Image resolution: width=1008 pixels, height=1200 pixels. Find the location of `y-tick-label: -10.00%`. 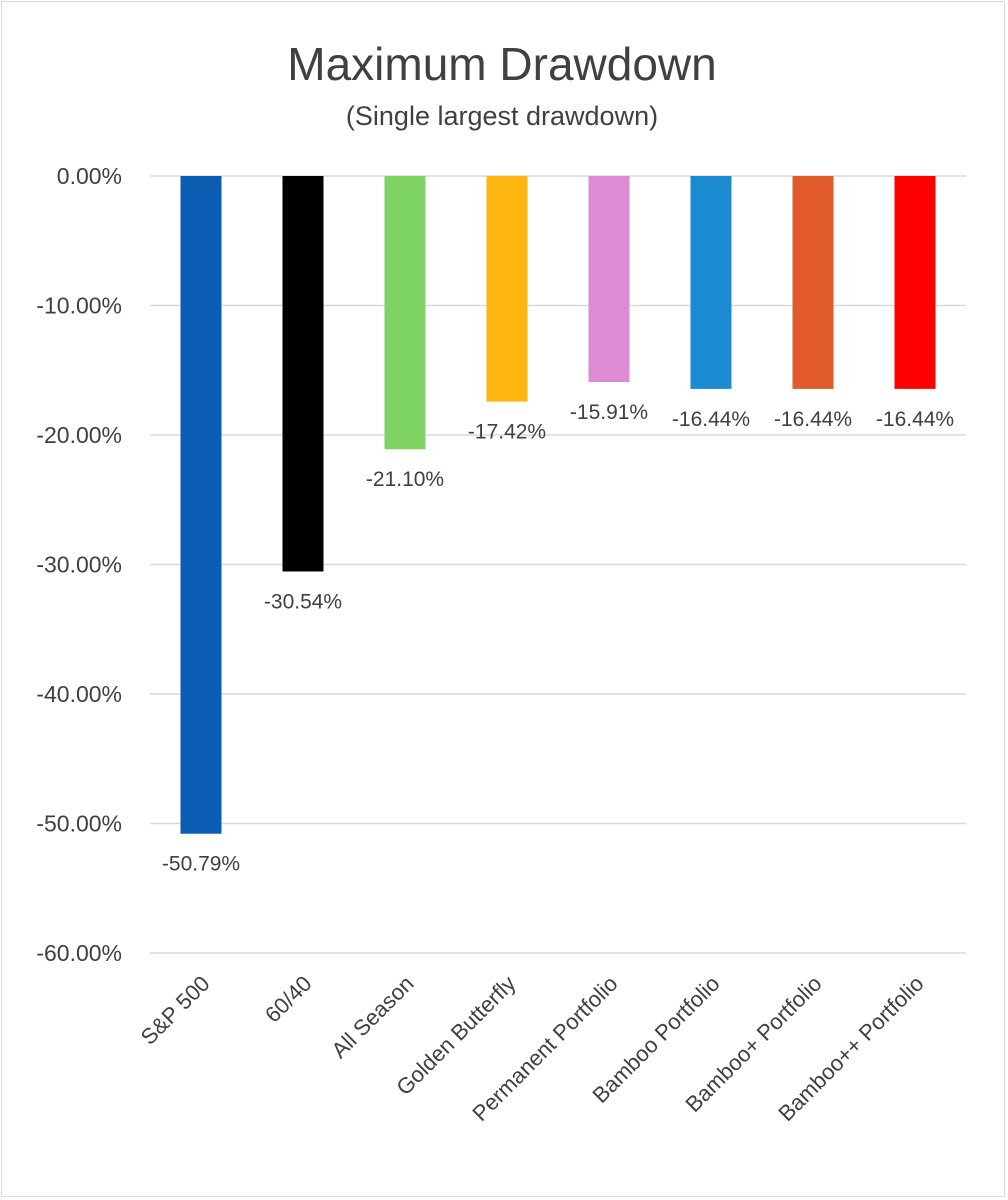

y-tick-label: -10.00% is located at coordinates (79, 306).